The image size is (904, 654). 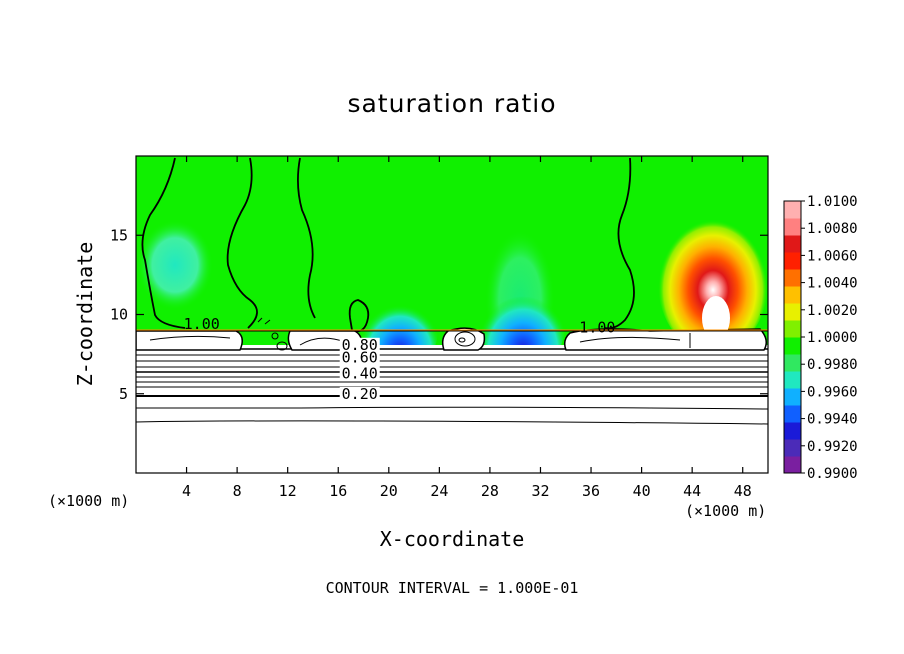 What do you see at coordinates (452, 539) in the screenshot?
I see `x-axis-label: X-coordinate` at bounding box center [452, 539].